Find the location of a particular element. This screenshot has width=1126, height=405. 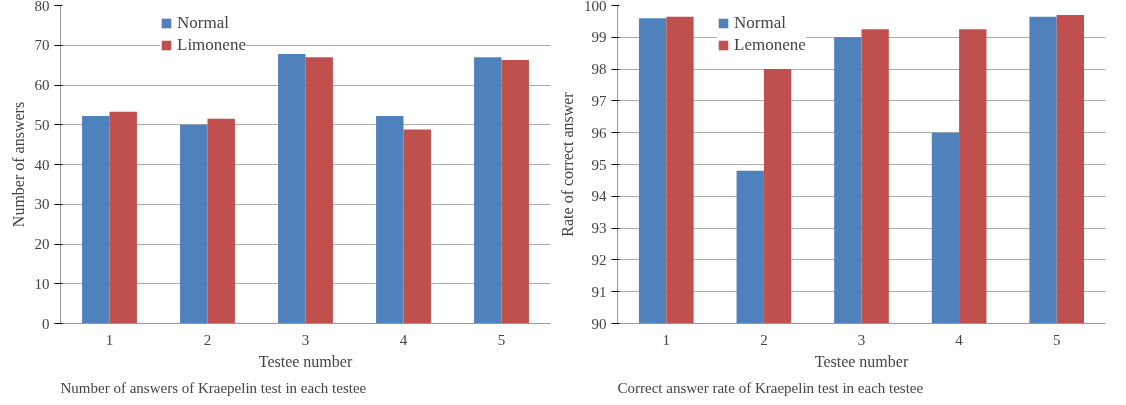

text: Correct answer rate of Kraepelin test in each testee is located at coordinates (770, 387).